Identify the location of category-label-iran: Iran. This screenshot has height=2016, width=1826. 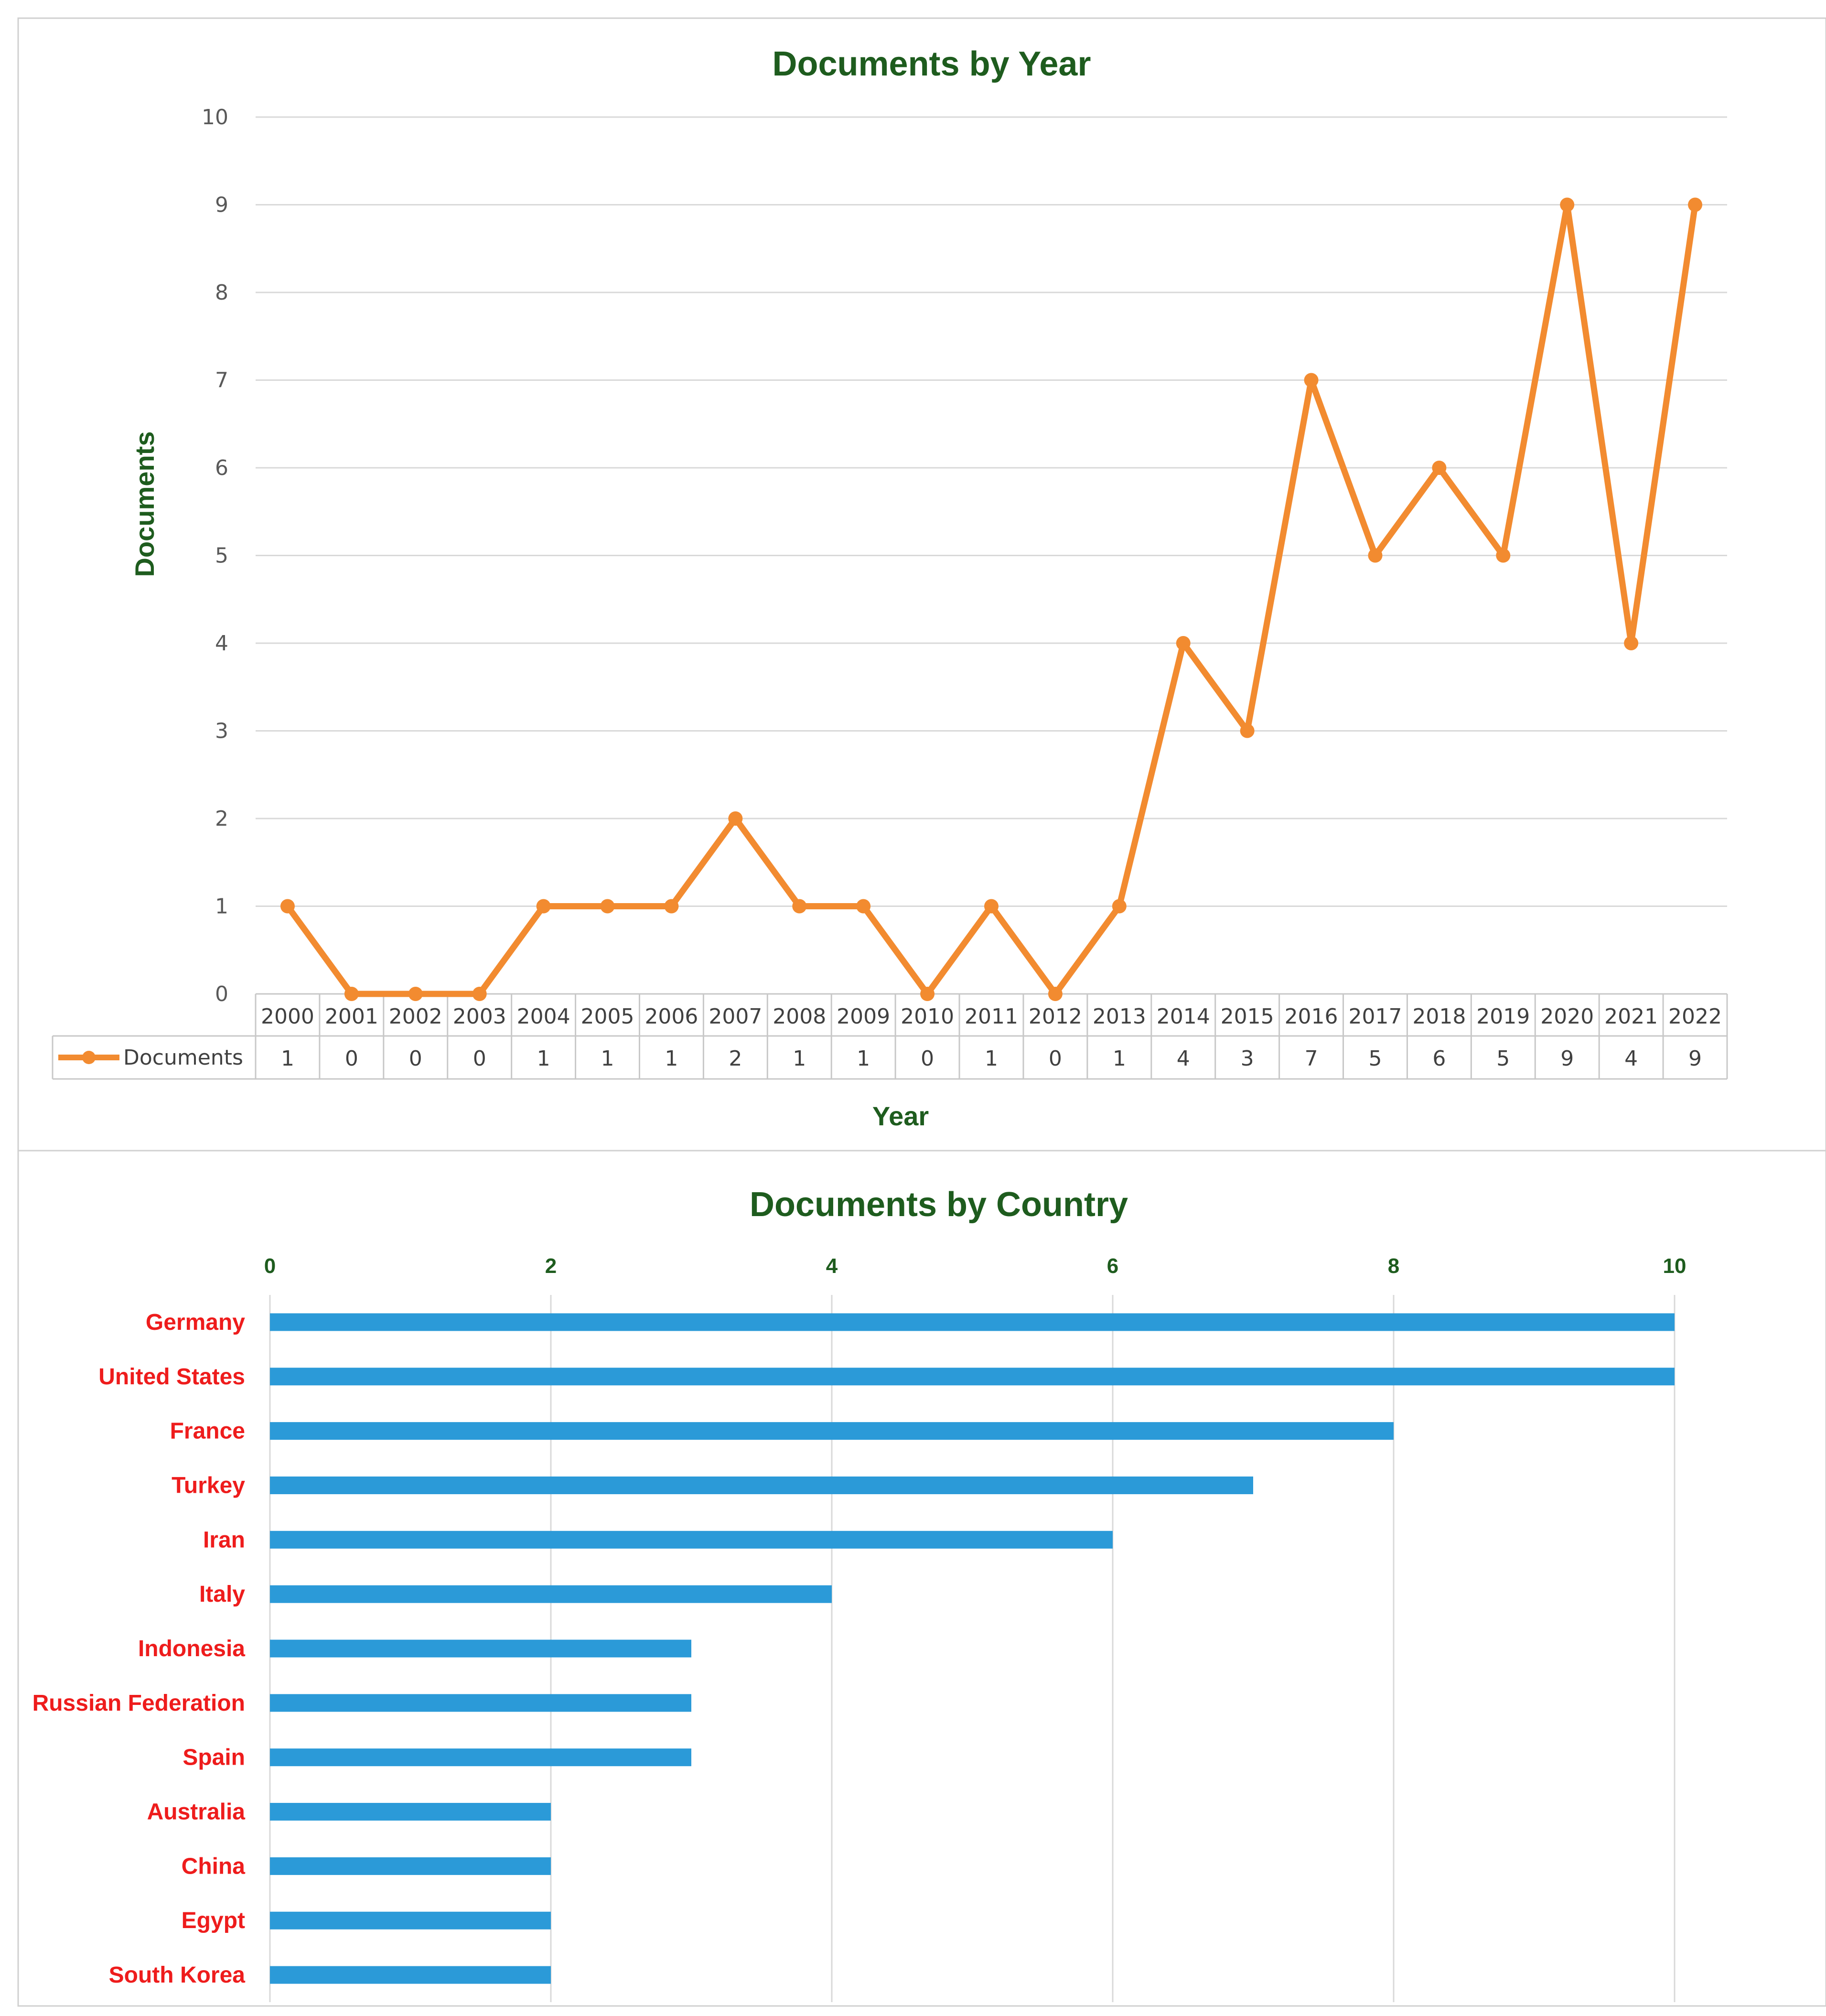
(224, 1539).